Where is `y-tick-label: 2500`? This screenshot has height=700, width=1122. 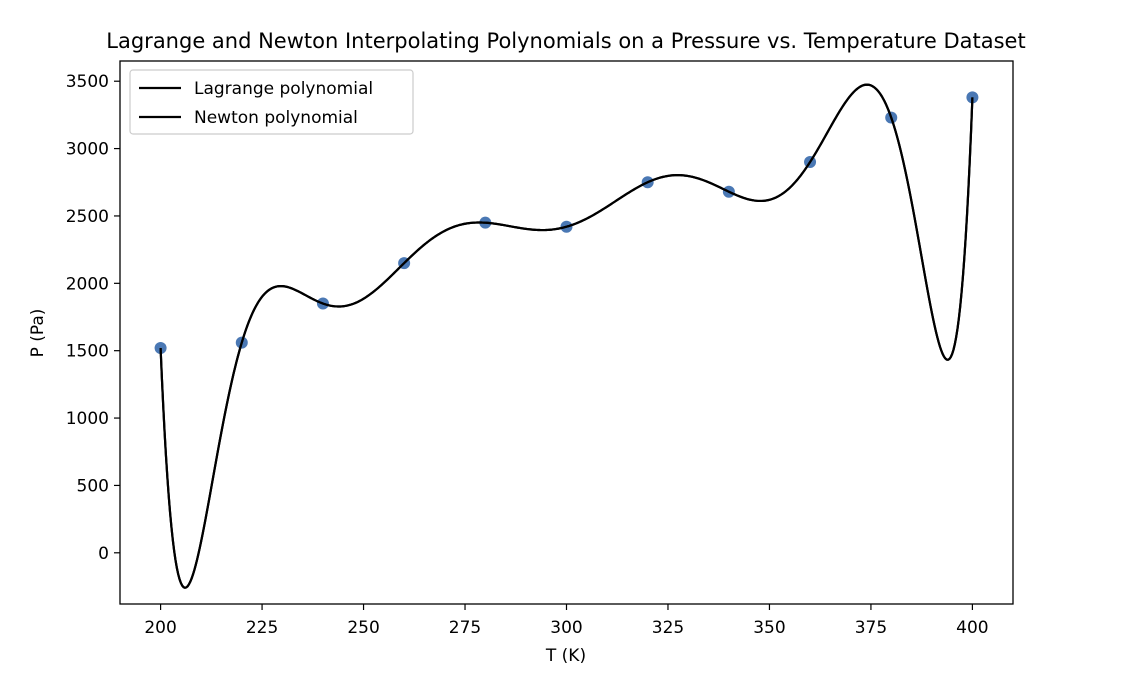
y-tick-label: 2500 is located at coordinates (87, 217).